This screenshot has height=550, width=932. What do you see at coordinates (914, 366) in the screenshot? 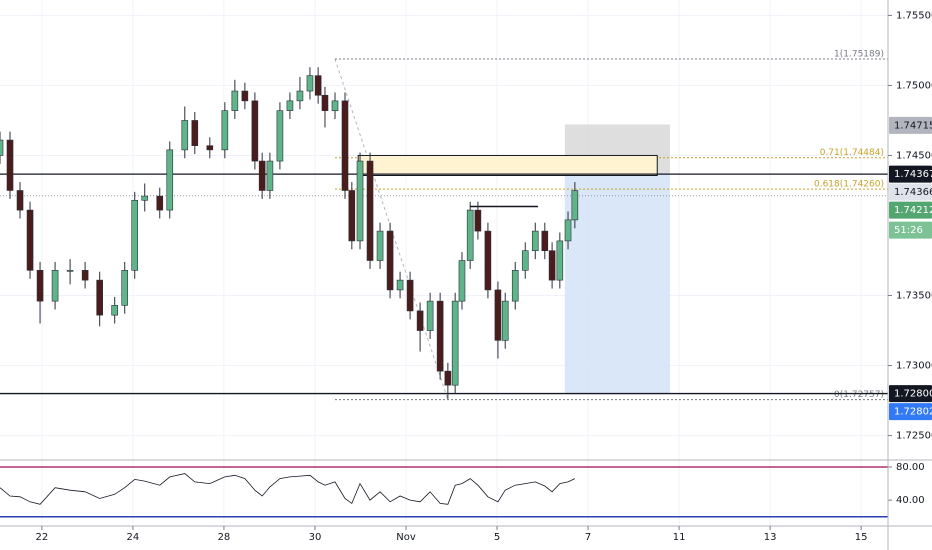
I see `y-tick-label: 1.73000` at bounding box center [914, 366].